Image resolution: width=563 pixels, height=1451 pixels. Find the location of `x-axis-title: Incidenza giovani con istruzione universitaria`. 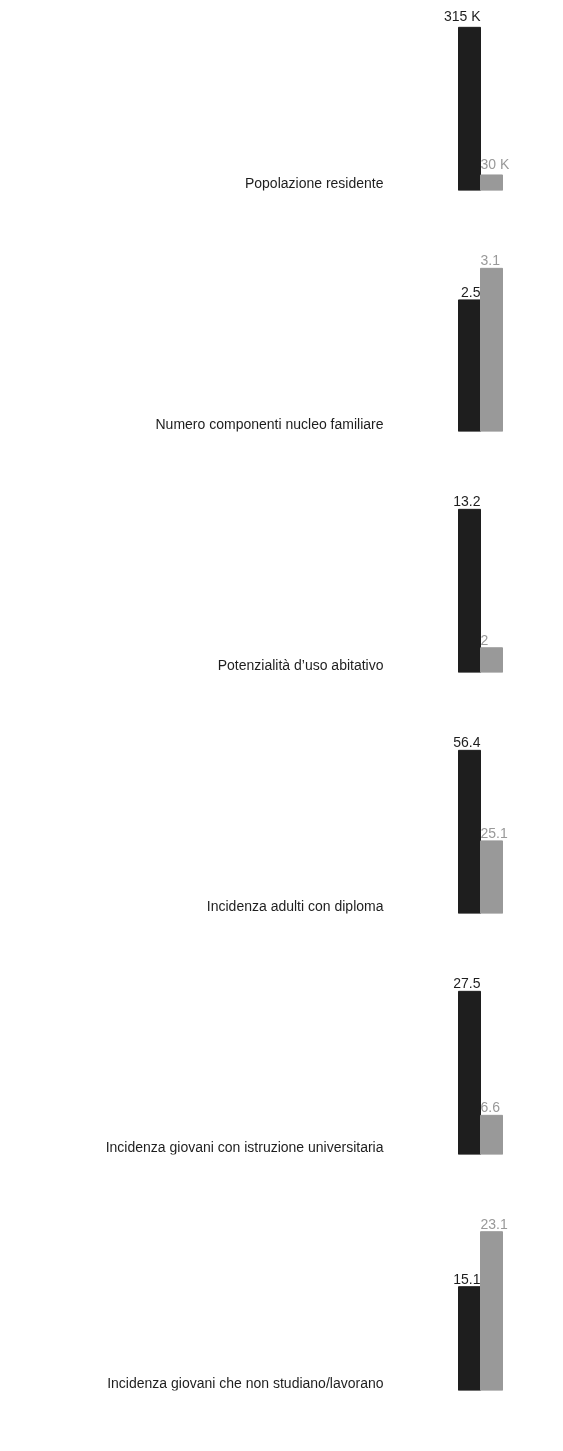

x-axis-title: Incidenza giovani con istruzione universitaria is located at coordinates (244, 1146).